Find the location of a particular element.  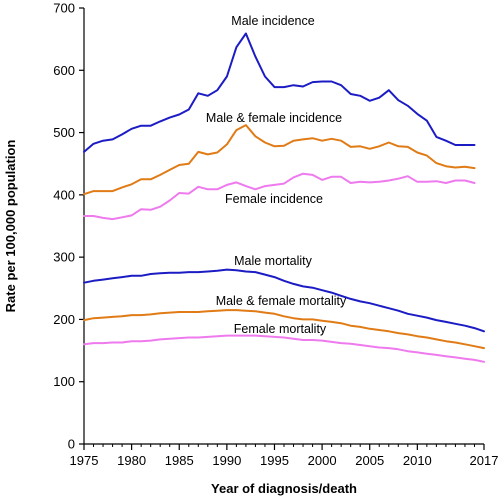

series-label-male-incidence: Male incidence is located at coordinates (272, 21).